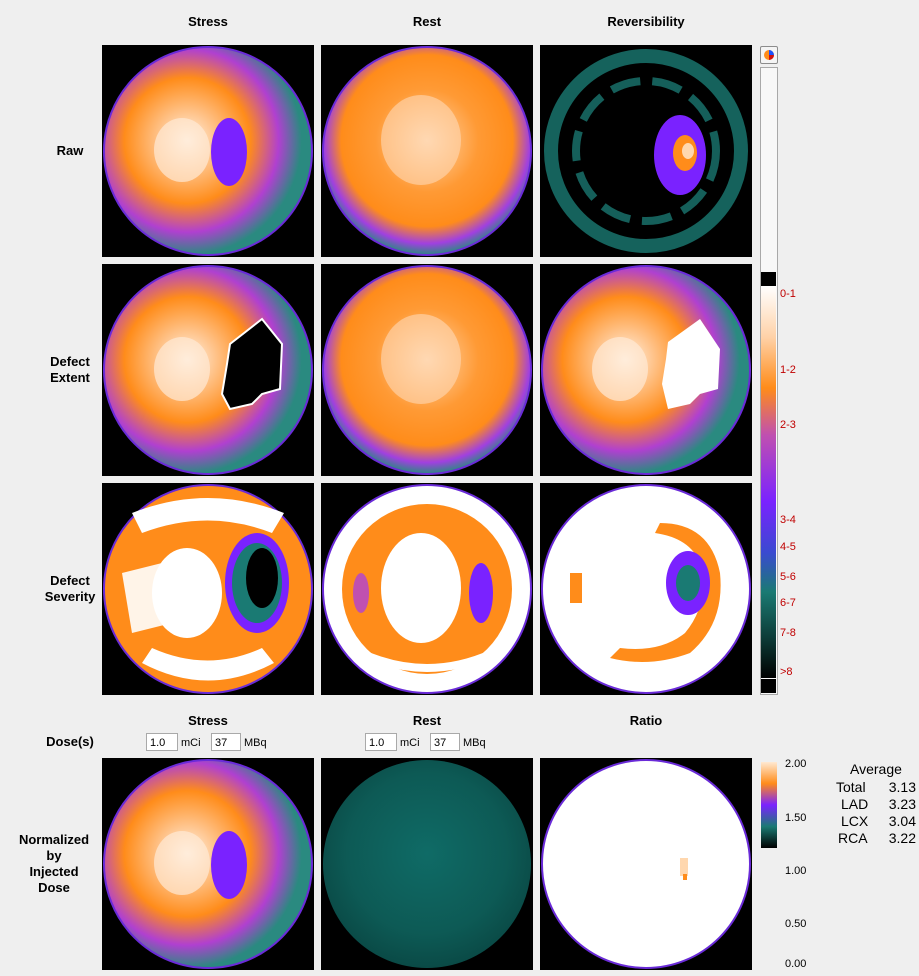  Describe the element at coordinates (445, 742) in the screenshot. I see `rest-mbq-input: 37` at that location.